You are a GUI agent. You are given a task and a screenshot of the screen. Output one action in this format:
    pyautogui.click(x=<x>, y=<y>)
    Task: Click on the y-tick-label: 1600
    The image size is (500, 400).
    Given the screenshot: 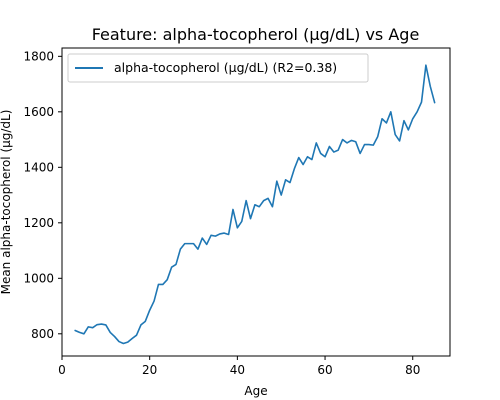 What is the action you would take?
    pyautogui.click(x=38, y=112)
    